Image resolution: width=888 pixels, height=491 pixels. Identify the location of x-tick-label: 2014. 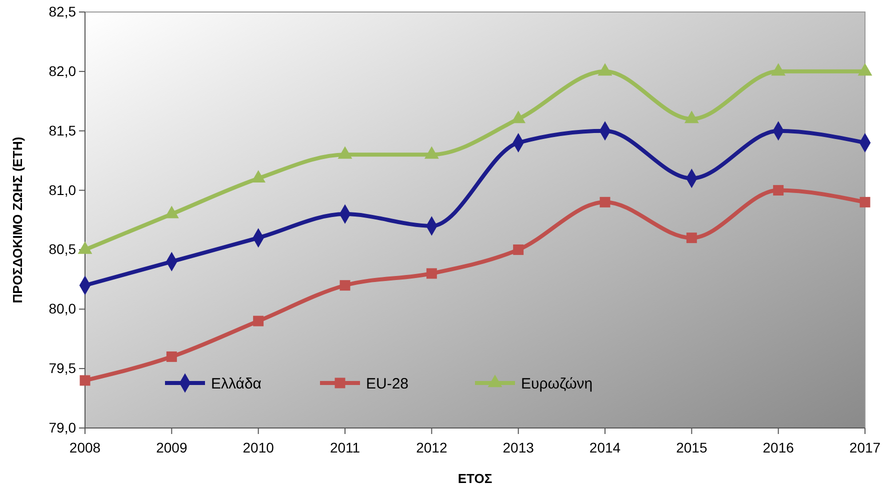
(605, 447).